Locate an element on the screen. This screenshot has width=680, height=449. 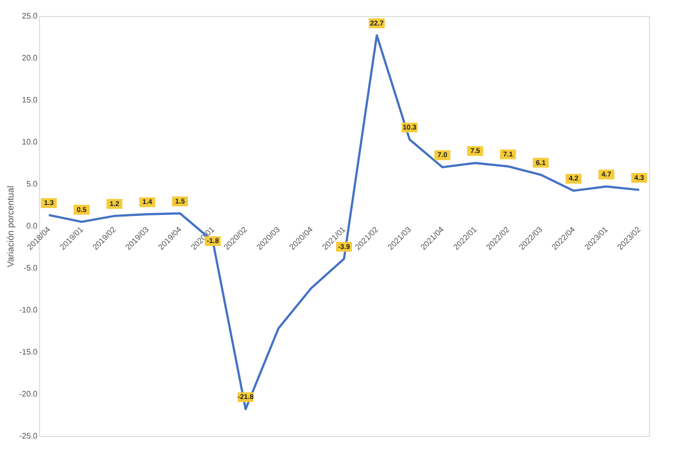
y-tick-label: 5.0 is located at coordinates (32, 184).